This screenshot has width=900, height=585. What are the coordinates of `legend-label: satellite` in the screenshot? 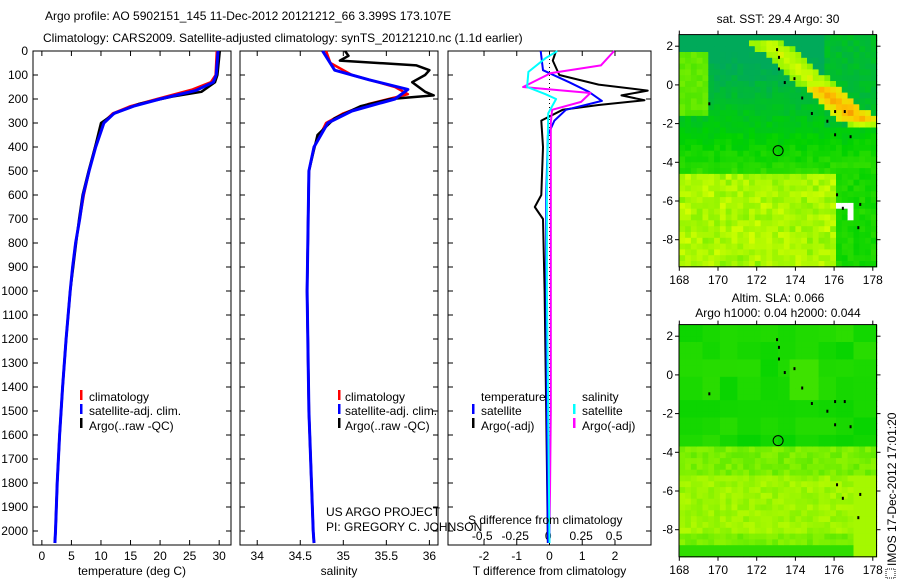 It's located at (501, 411).